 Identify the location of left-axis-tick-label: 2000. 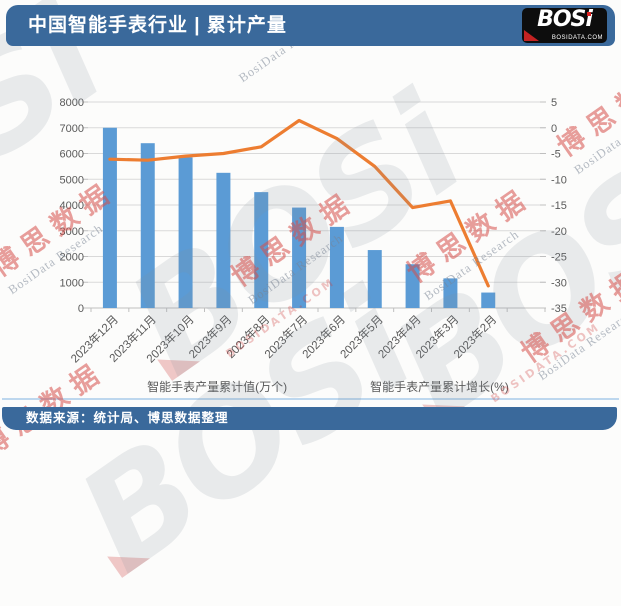
(72, 258).